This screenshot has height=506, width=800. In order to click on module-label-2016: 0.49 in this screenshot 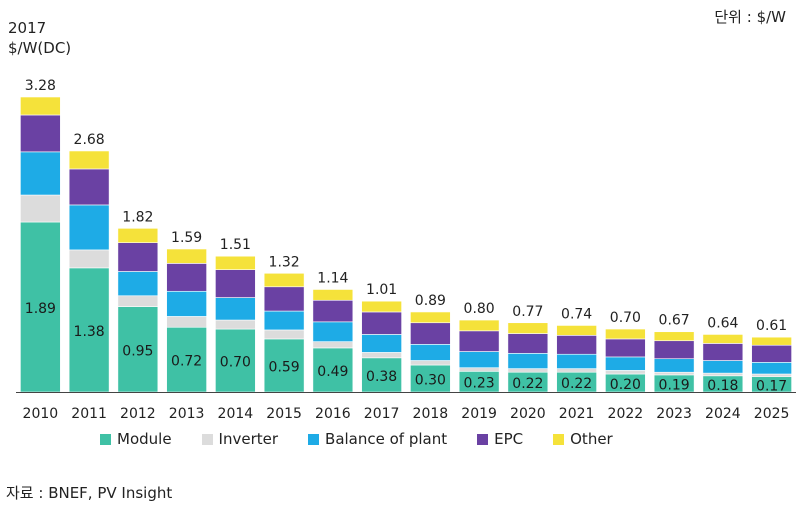, I will do `click(332, 372)`.